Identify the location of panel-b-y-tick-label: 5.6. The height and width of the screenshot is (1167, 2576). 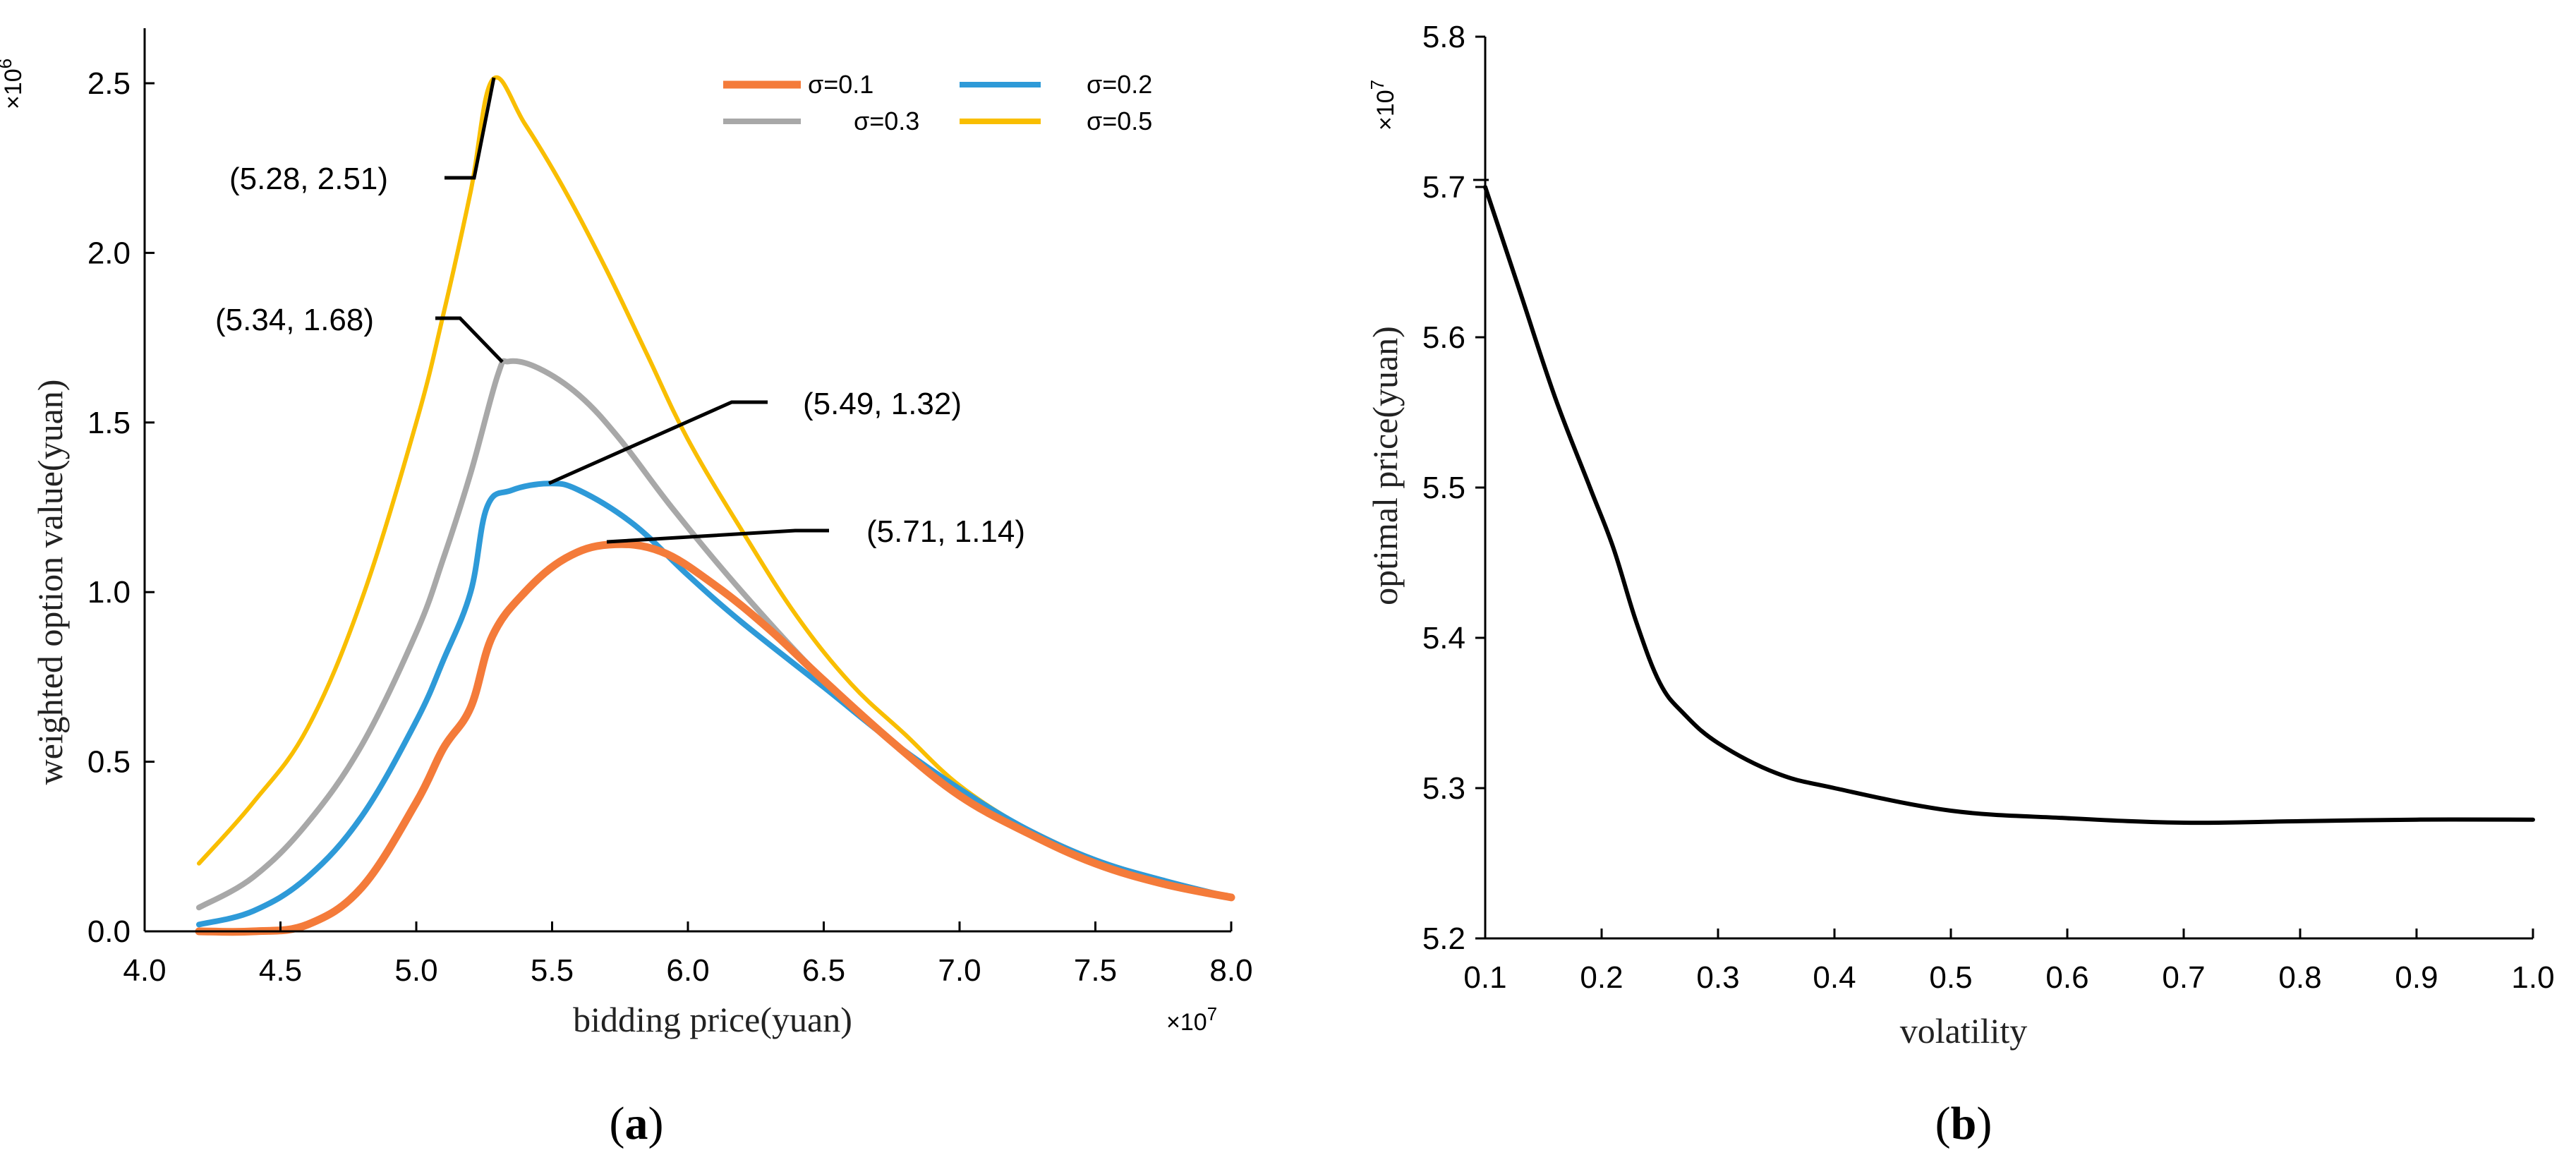
(1443, 337).